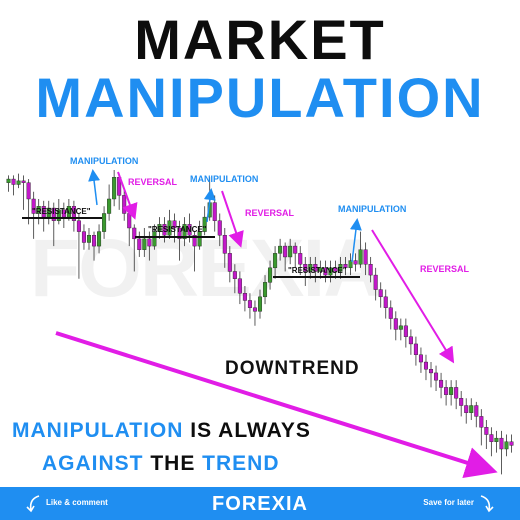  I want to click on resistance-label-1: "RESISTANCE", so click(61, 211).